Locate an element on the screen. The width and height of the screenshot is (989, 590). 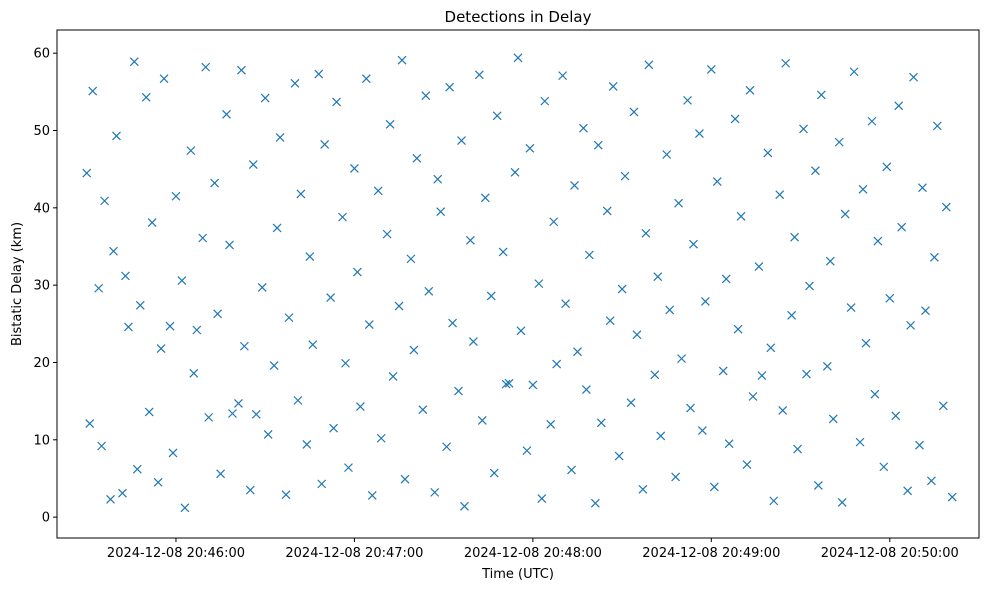
x-tick-label: 2024-12-08 20:48:00 is located at coordinates (533, 553).